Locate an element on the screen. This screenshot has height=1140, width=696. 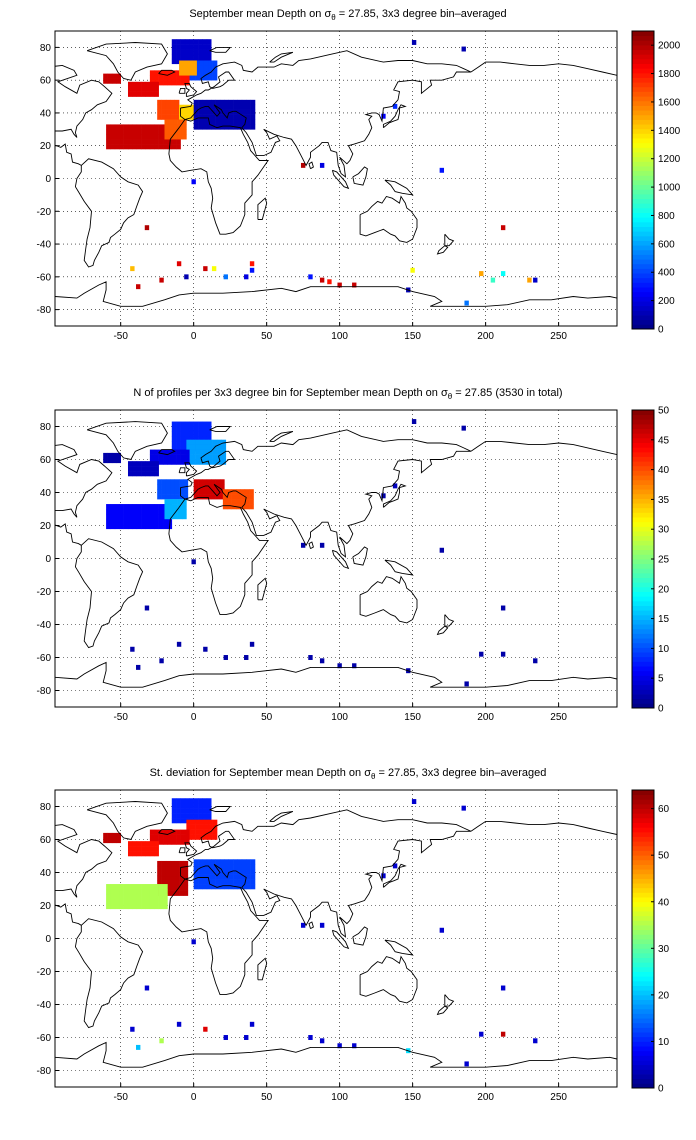
panel-3-title-suffix: = 27.85, 3x3 degree bin–averaged is located at coordinates (461, 773).